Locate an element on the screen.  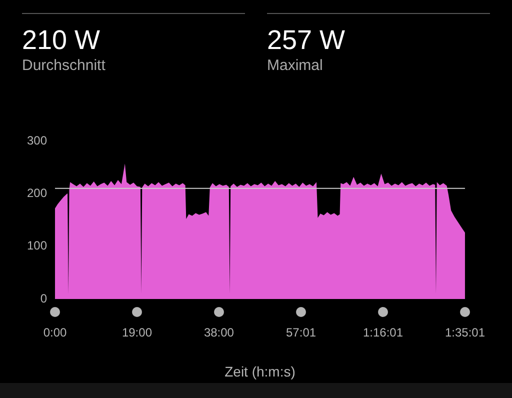
text: 210 W is located at coordinates (62, 40).